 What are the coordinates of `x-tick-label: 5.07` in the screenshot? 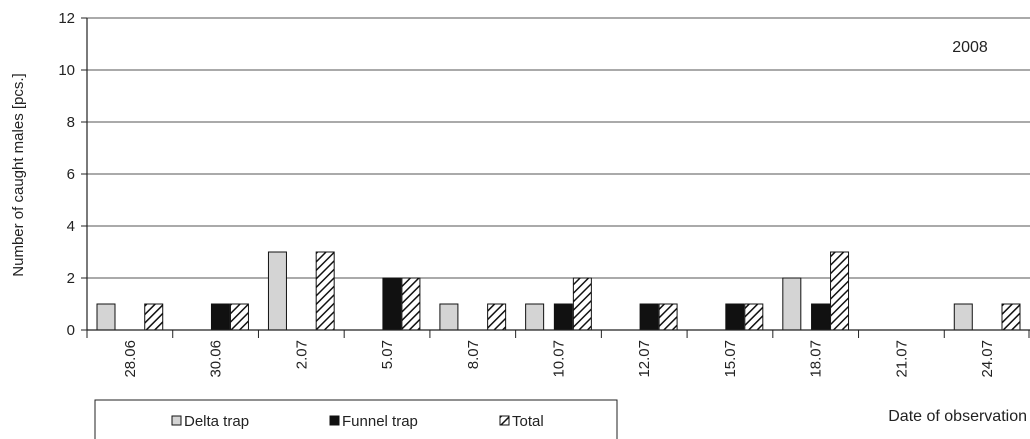 It's located at (387, 354).